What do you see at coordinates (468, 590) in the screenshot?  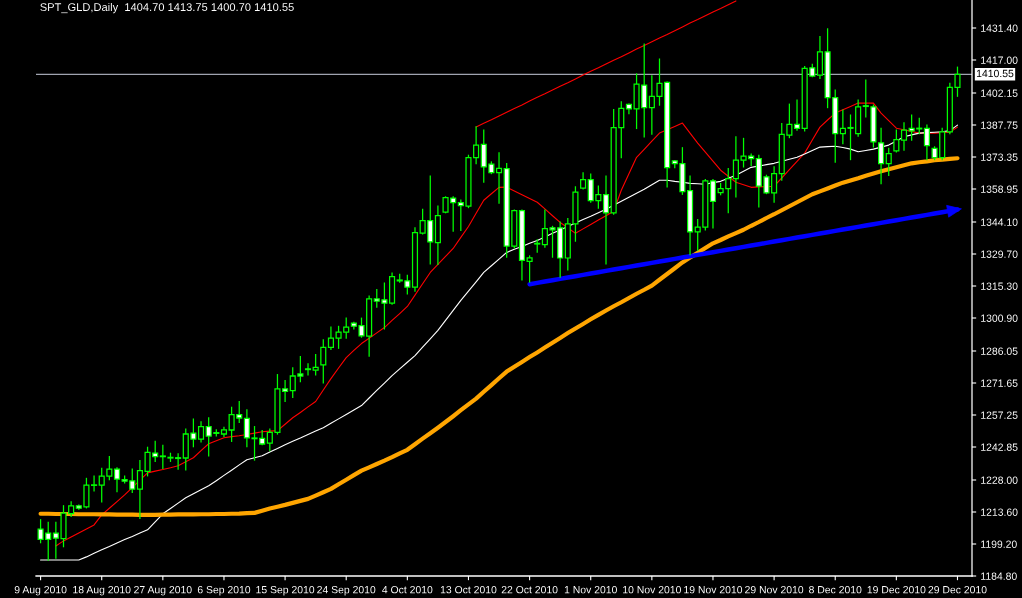 I see `x-tick-label: 13 Oct 2010` at bounding box center [468, 590].